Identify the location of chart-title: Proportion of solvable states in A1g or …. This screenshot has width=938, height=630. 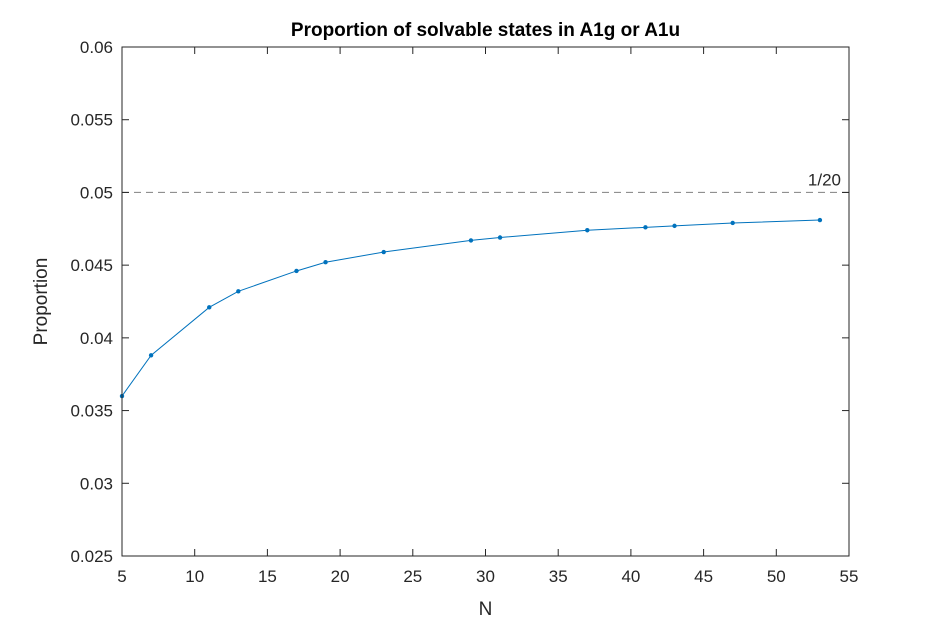
(485, 30).